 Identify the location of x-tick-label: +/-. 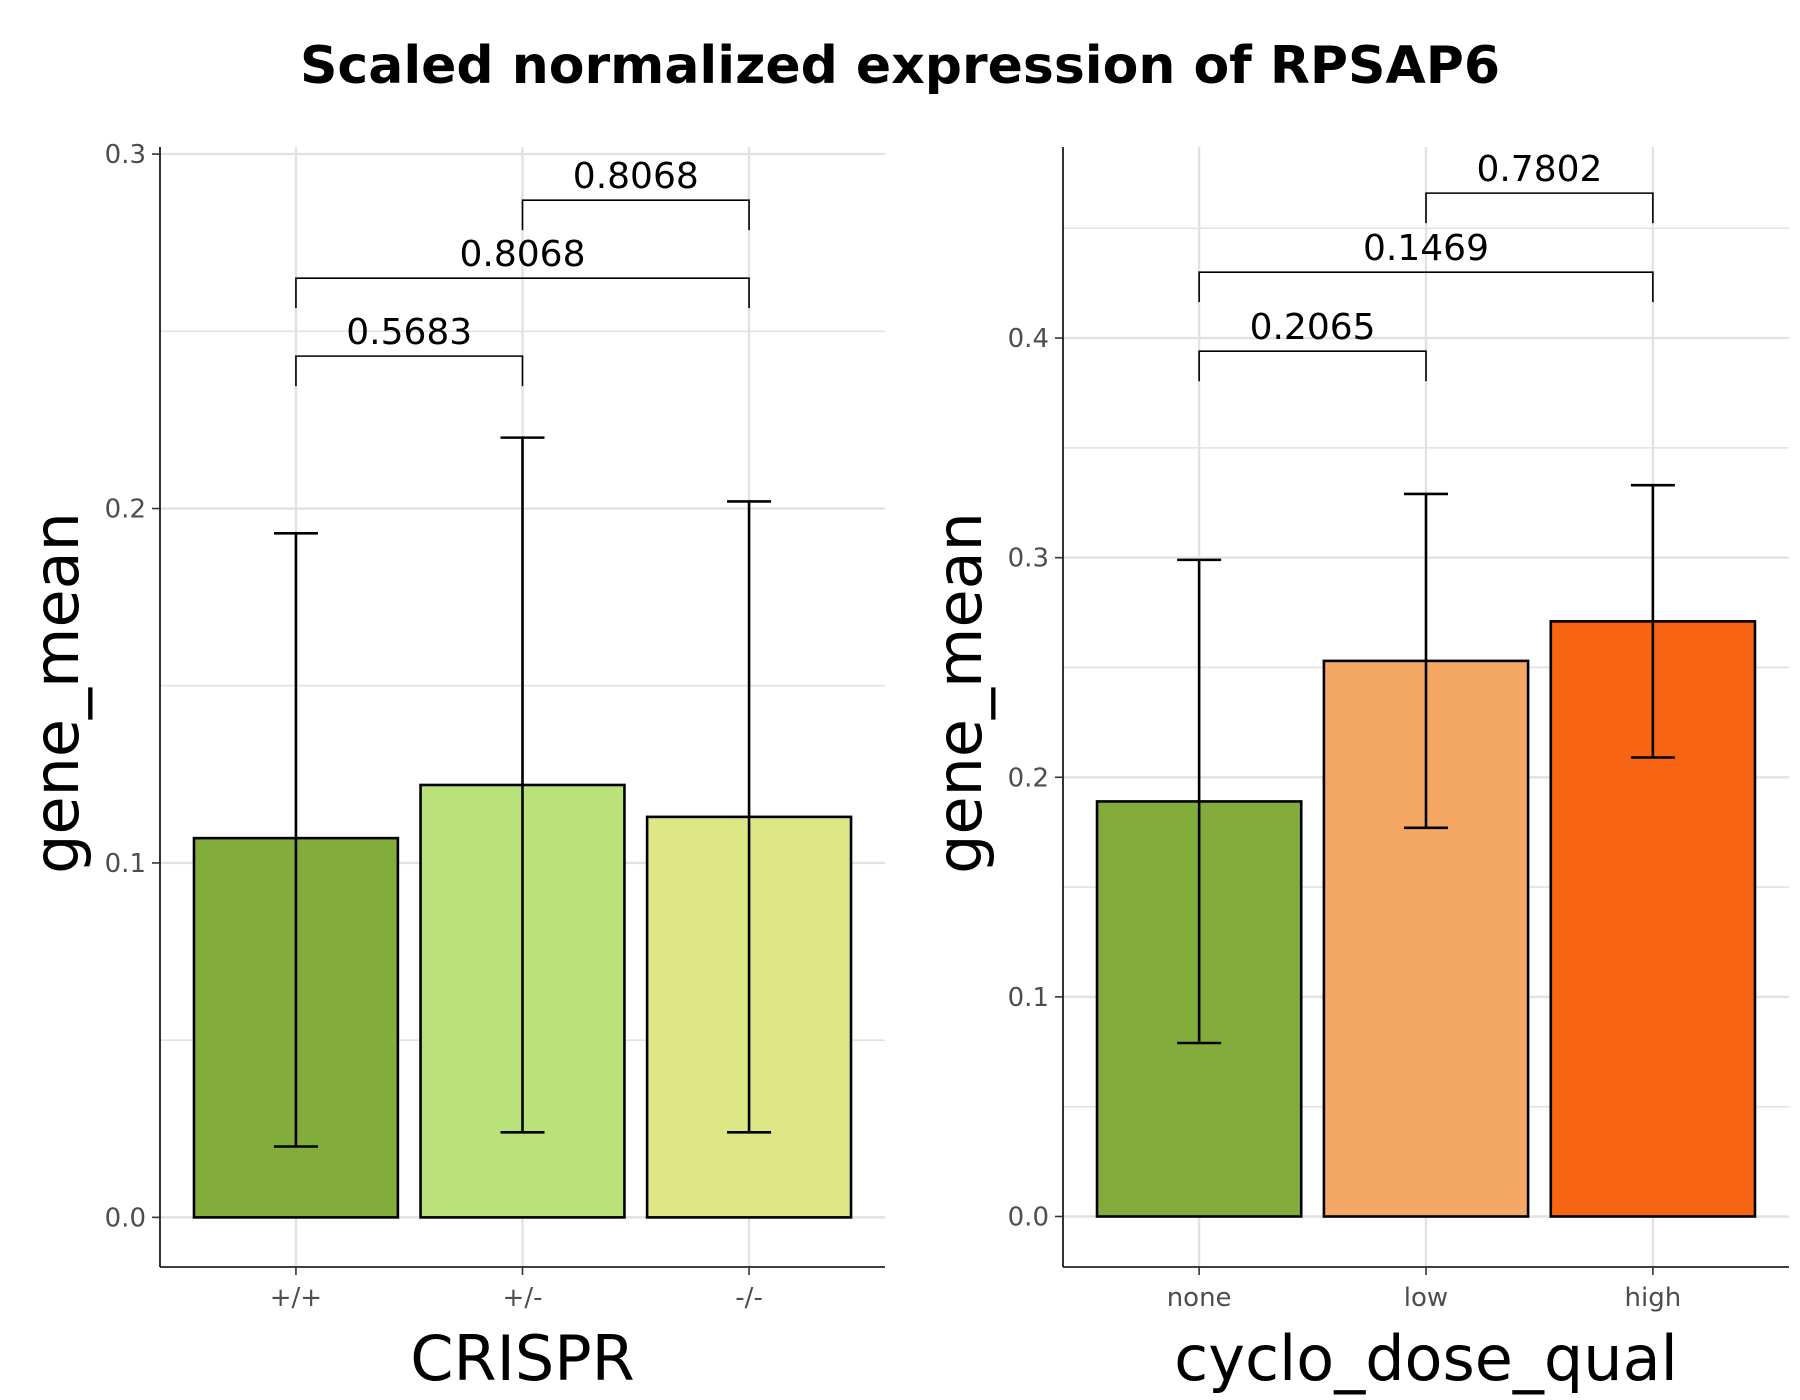
(523, 1298).